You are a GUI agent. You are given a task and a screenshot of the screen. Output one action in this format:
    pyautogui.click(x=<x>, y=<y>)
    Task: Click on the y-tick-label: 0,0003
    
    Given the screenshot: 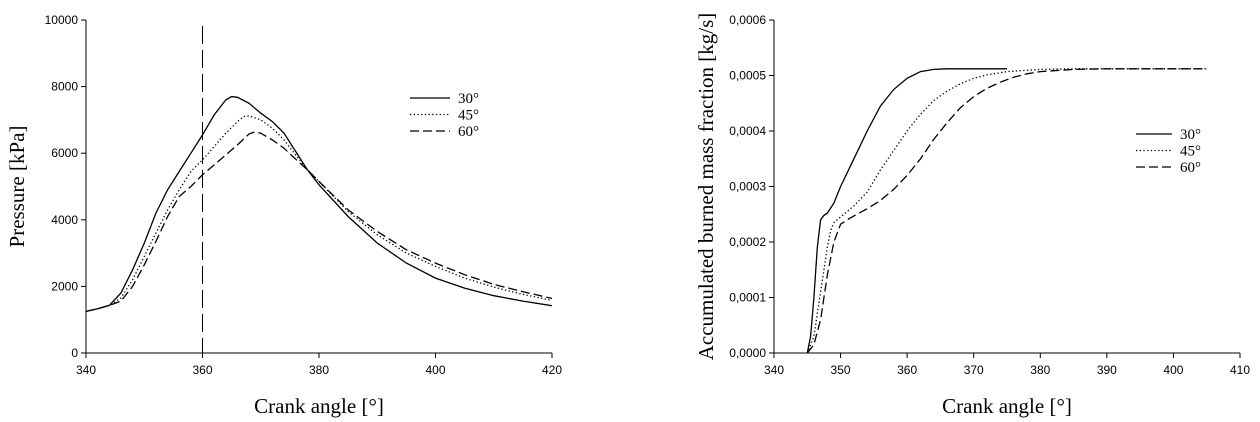 What is the action you would take?
    pyautogui.click(x=747, y=187)
    